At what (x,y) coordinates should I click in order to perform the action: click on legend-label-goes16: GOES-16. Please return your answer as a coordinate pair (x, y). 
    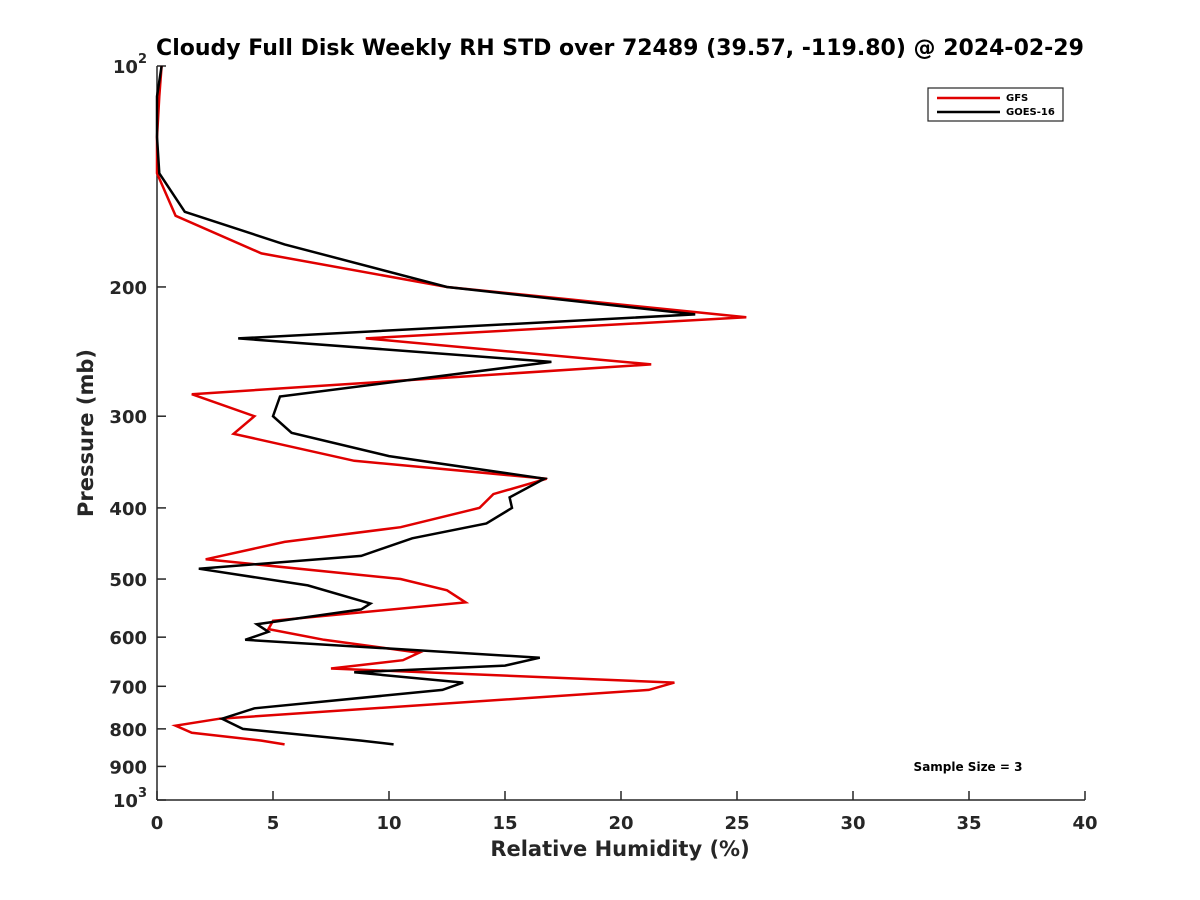
    Looking at the image, I should click on (1030, 112).